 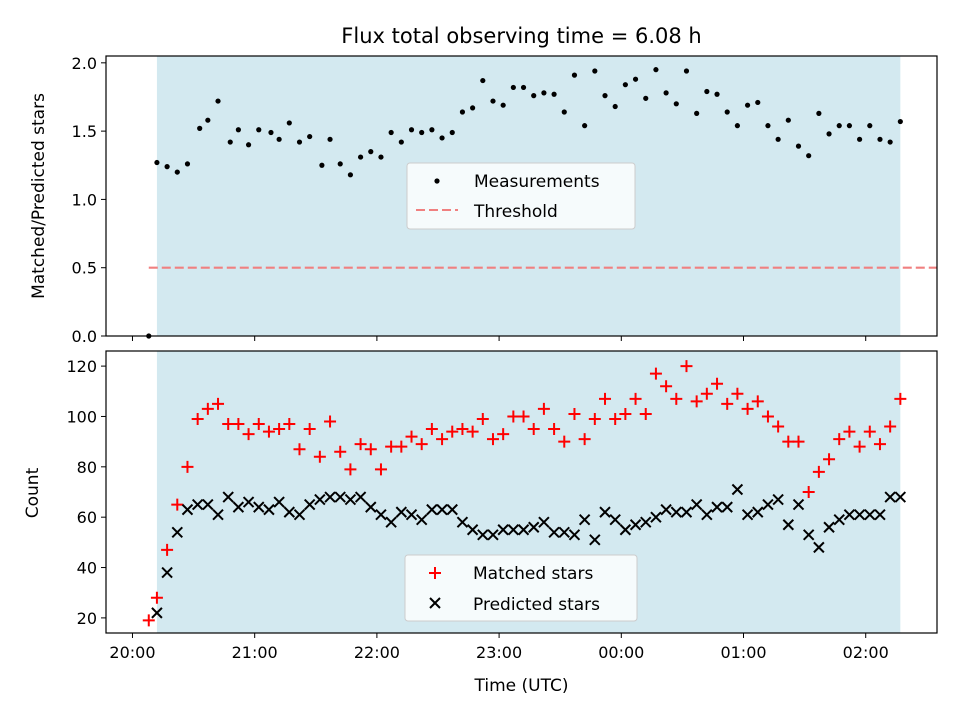 I want to click on legend-matched-label: Matched stars, so click(x=533, y=574).